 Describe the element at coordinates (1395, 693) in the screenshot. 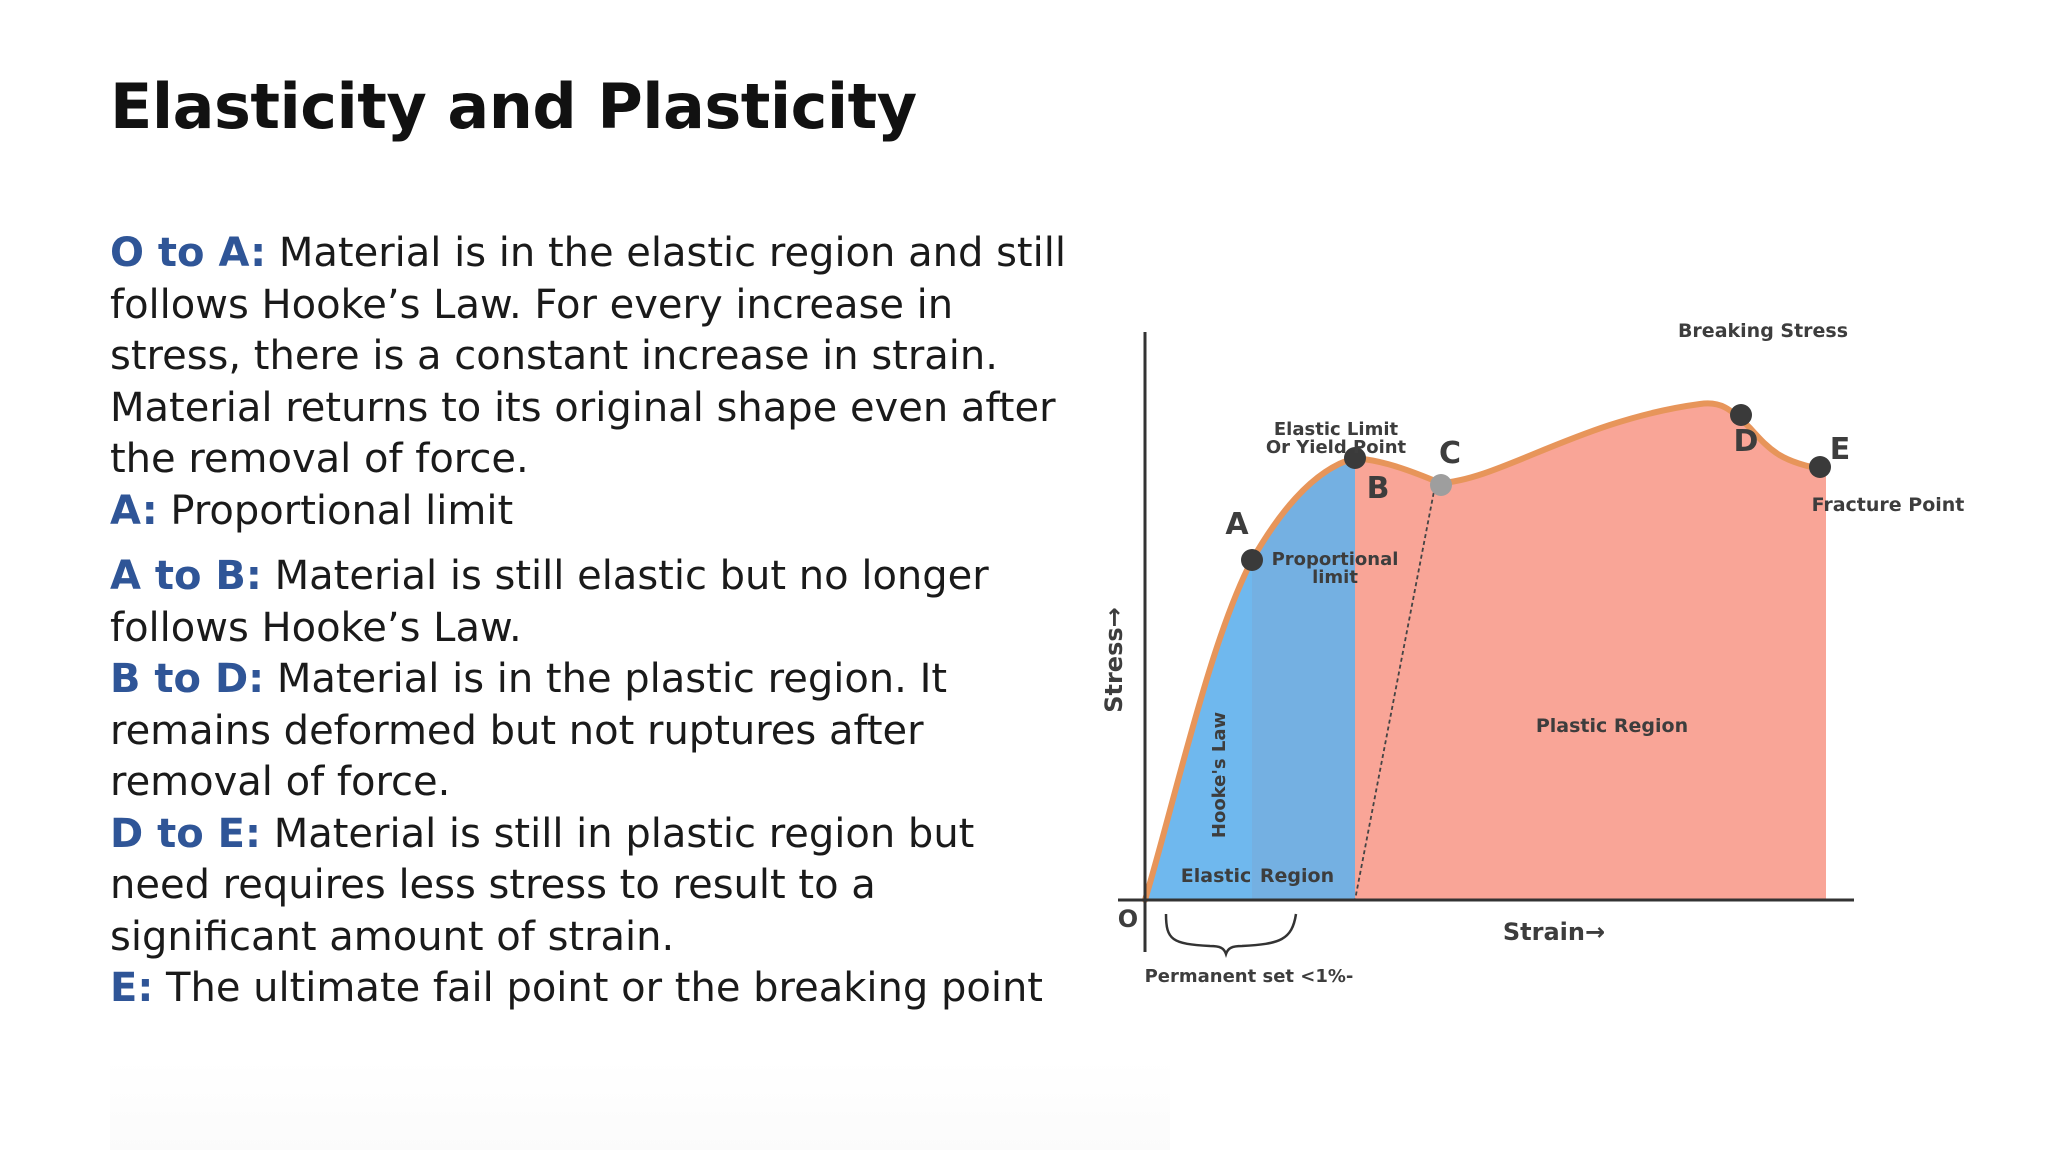

I see `permanent-set-dashed-line` at that location.